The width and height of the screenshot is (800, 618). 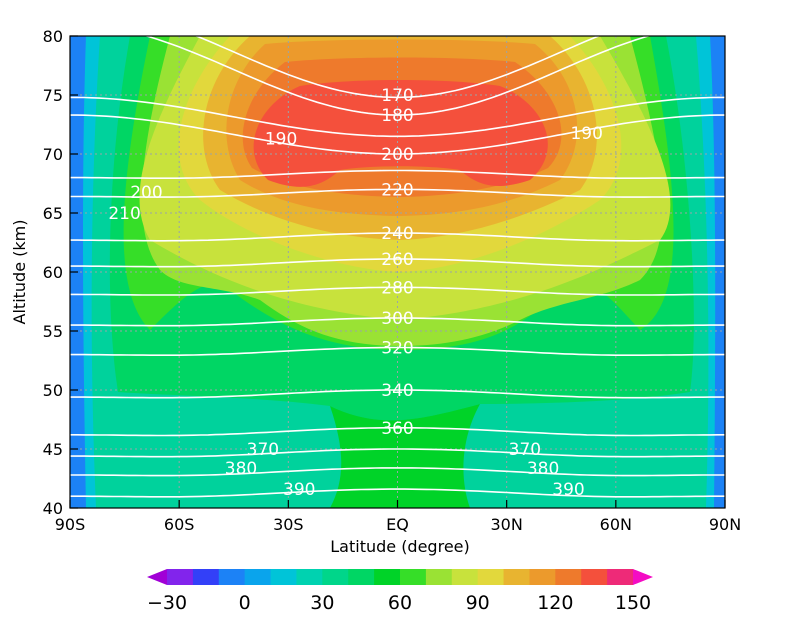 What do you see at coordinates (19, 272) in the screenshot?
I see `y-axis-label: Altitude (km)` at bounding box center [19, 272].